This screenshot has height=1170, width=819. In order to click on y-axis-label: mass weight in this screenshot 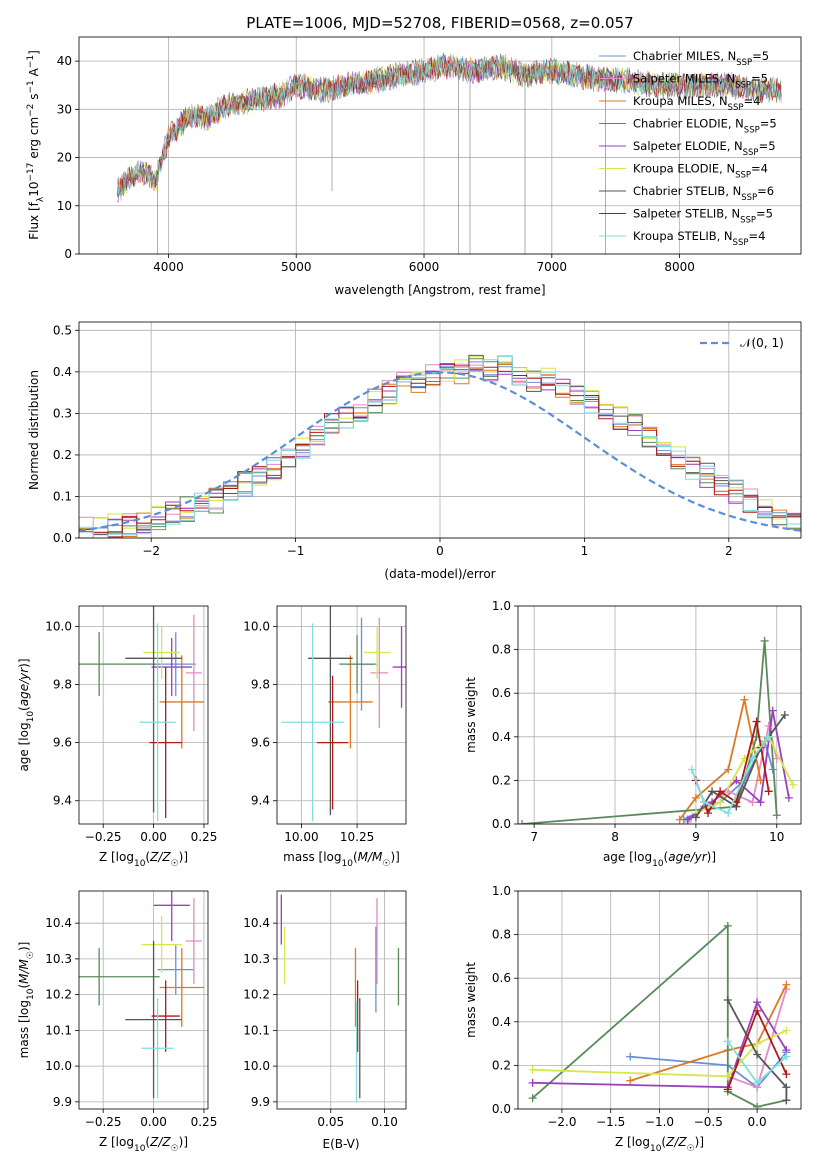, I will do `click(471, 1000)`.